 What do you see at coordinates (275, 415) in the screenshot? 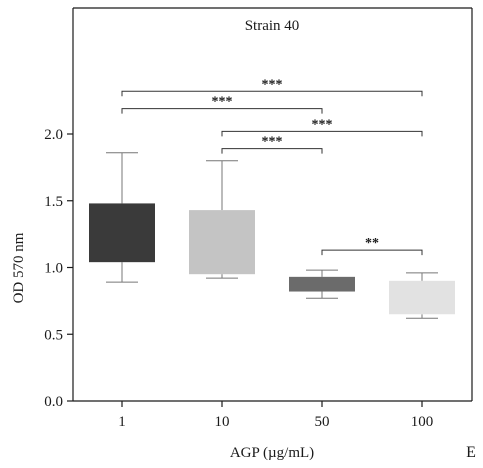
I see `x-axis: 1 10 50 100` at bounding box center [275, 415].